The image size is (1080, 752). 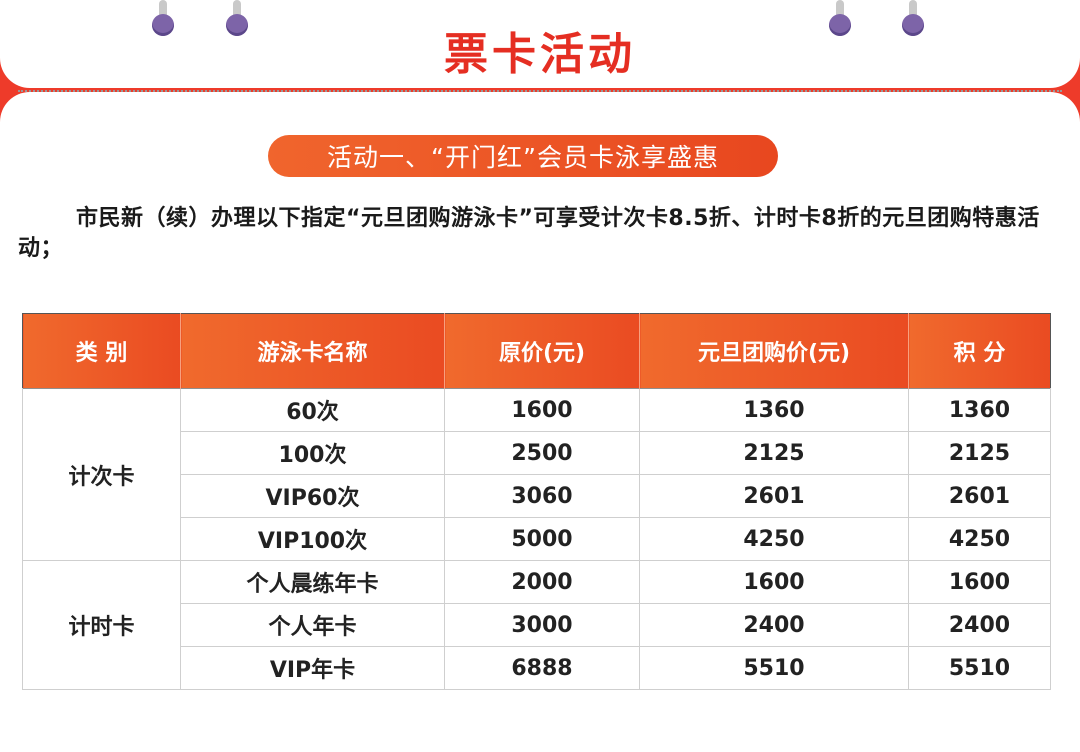 I want to click on card-name-cell: 个人年卡, so click(x=312, y=625).